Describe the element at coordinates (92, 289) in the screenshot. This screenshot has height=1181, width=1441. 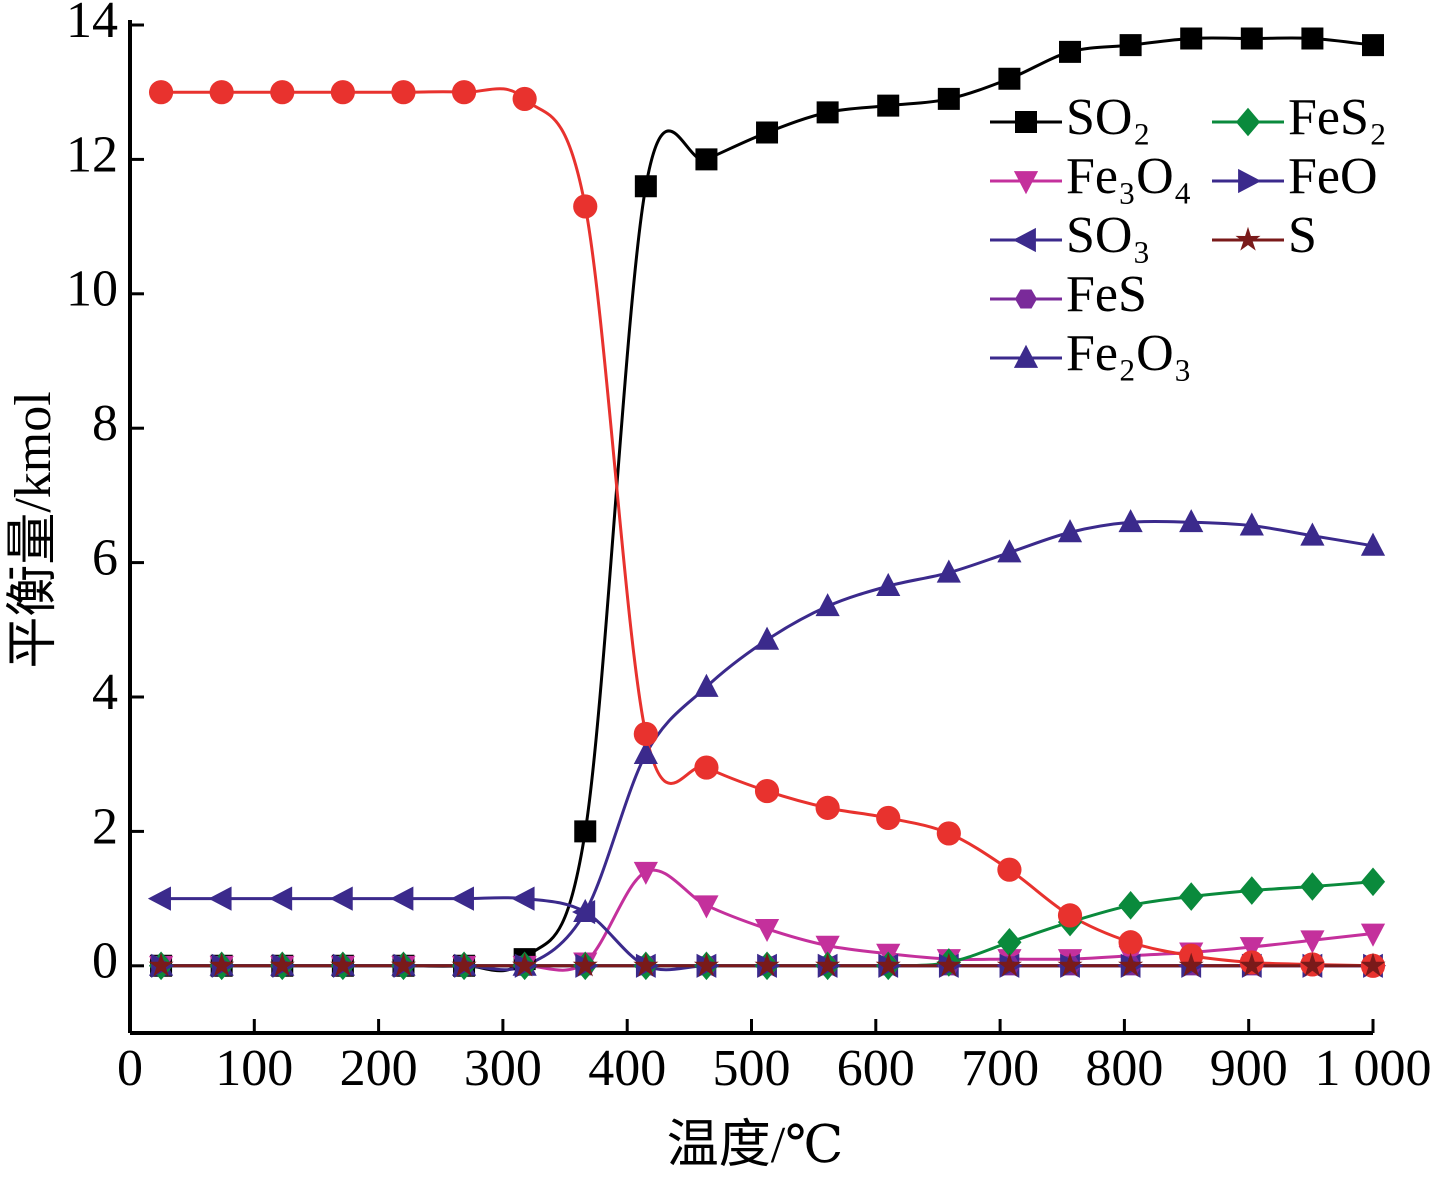
I see `y-tick-label: 10` at that location.